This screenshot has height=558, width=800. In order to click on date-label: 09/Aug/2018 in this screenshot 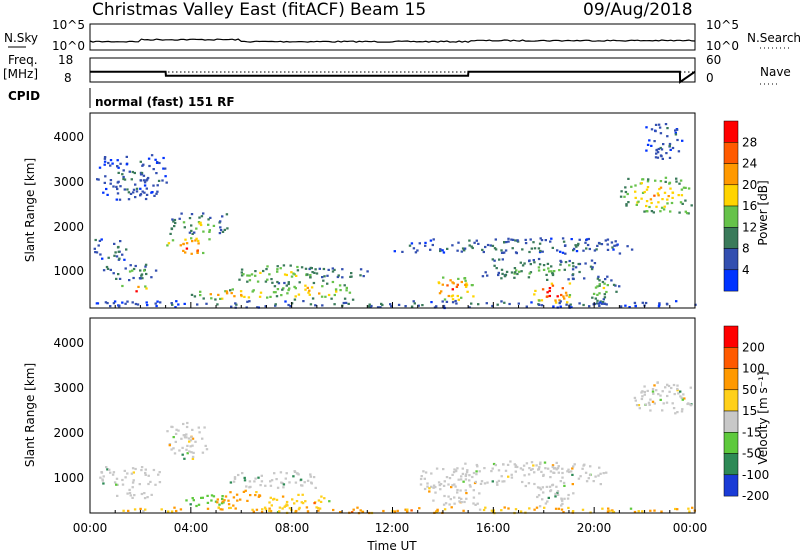, I will do `click(638, 10)`.